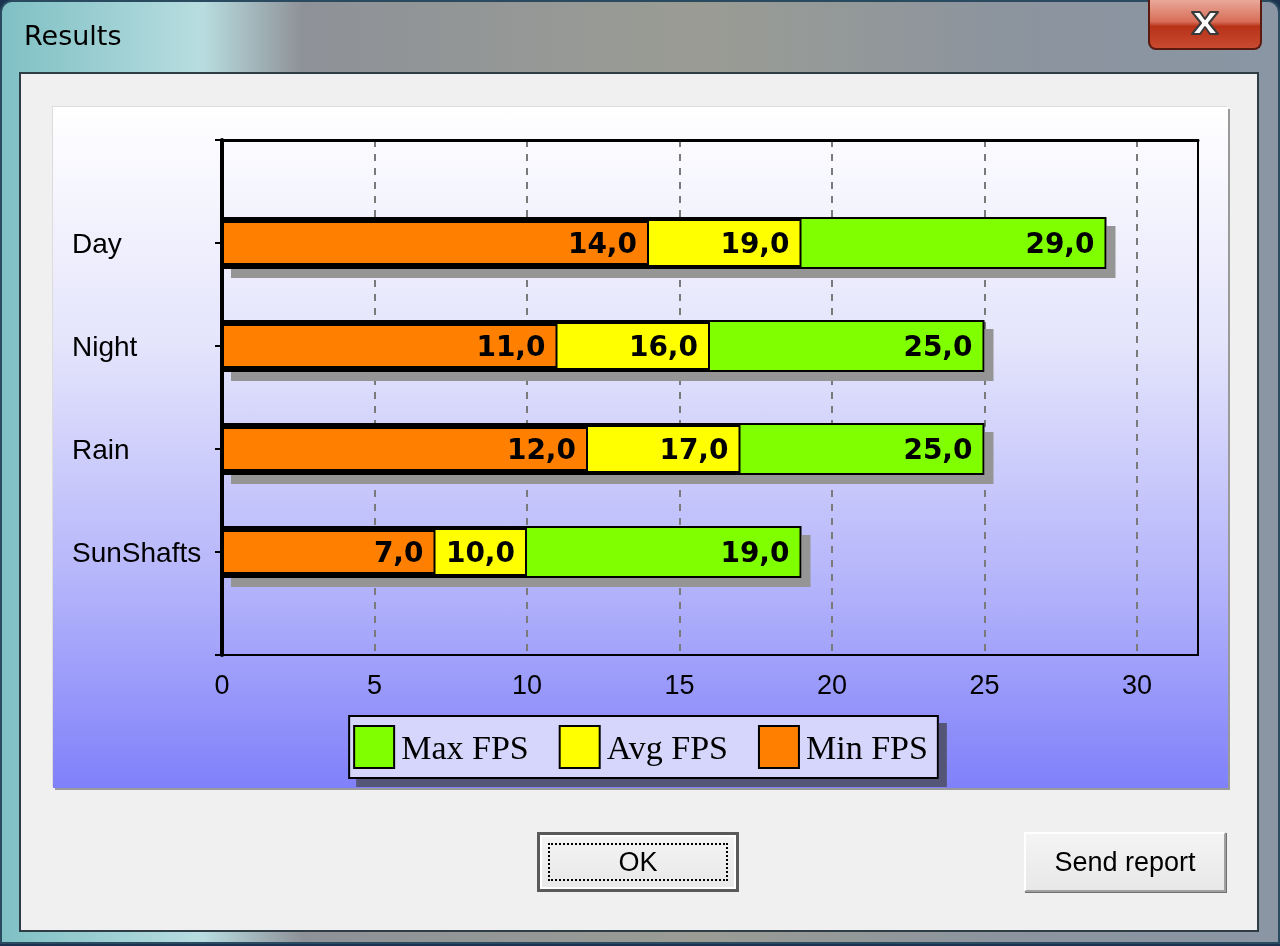  Describe the element at coordinates (679, 684) in the screenshot. I see `x-tick-label: 15` at that location.